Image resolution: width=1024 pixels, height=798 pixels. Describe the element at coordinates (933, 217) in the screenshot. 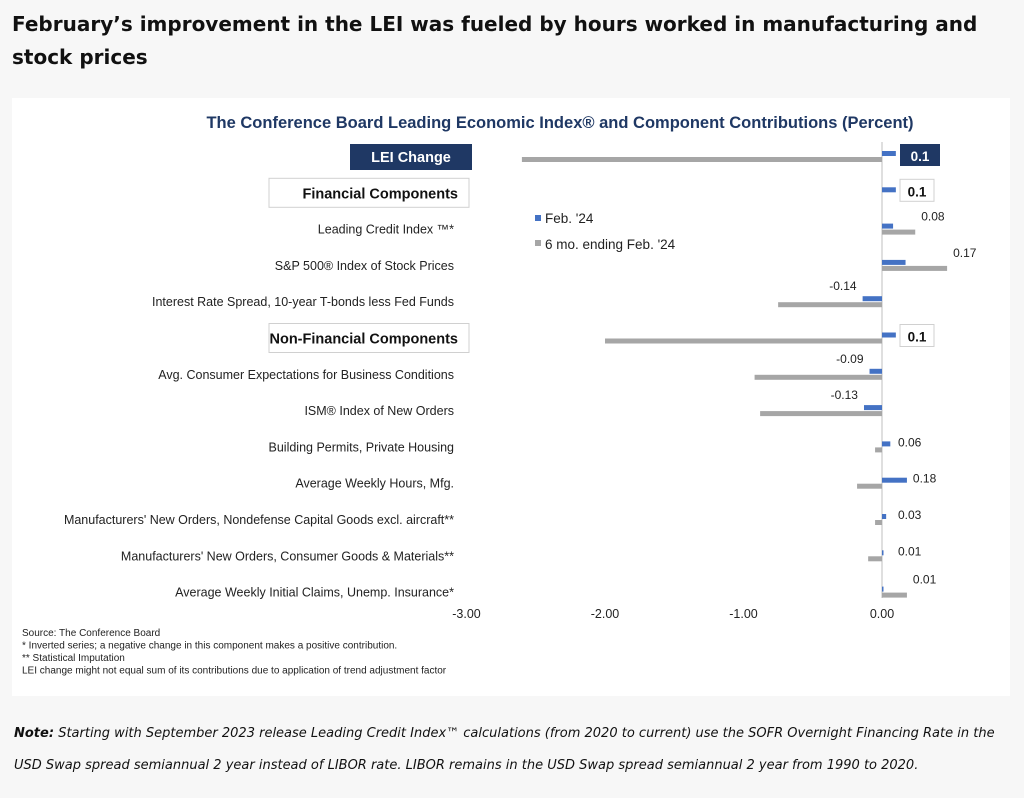

I see `data-label: 0.08` at that location.